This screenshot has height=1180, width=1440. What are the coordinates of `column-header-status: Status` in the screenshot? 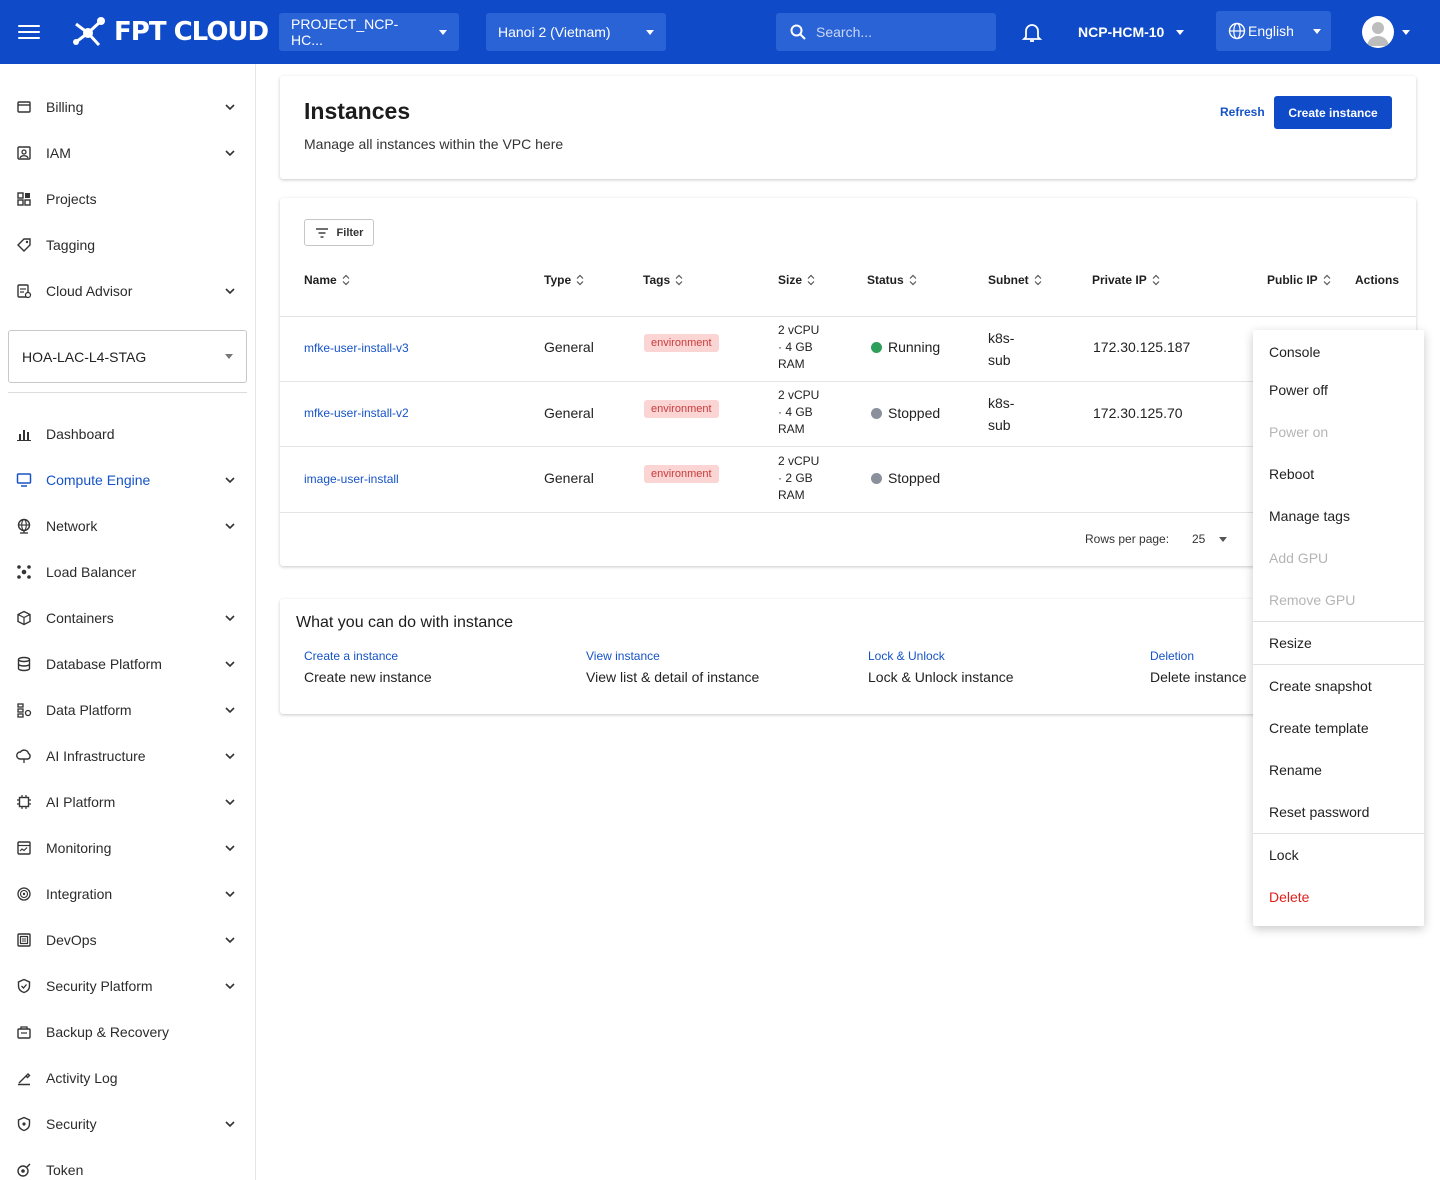 It's located at (892, 280).